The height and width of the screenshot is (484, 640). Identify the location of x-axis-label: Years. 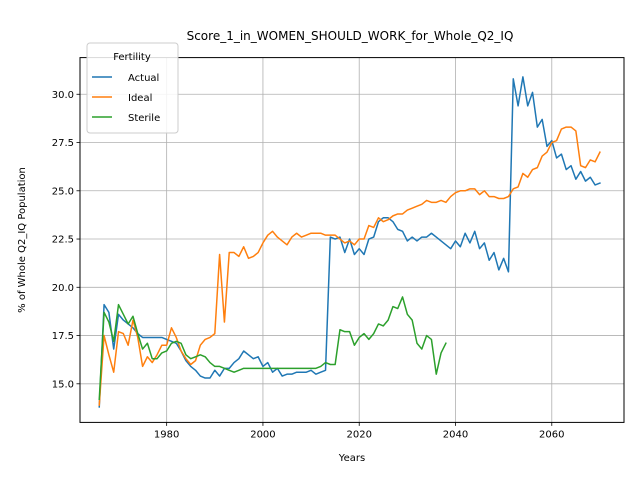
(351, 458).